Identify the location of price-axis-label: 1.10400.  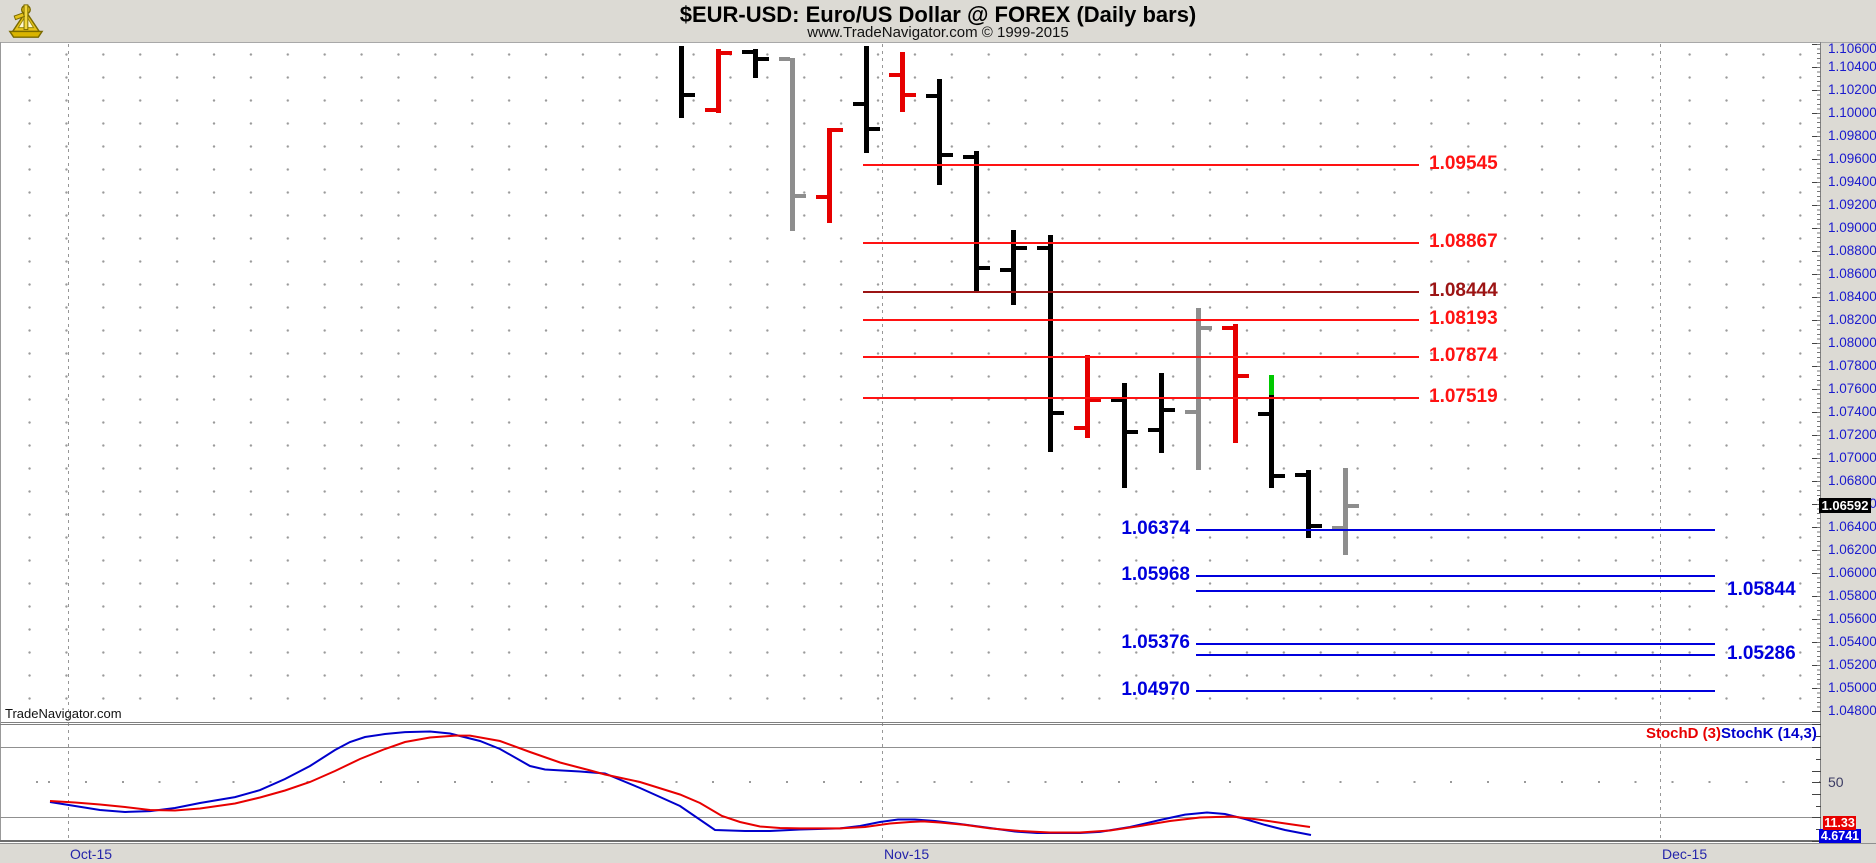
(1852, 66).